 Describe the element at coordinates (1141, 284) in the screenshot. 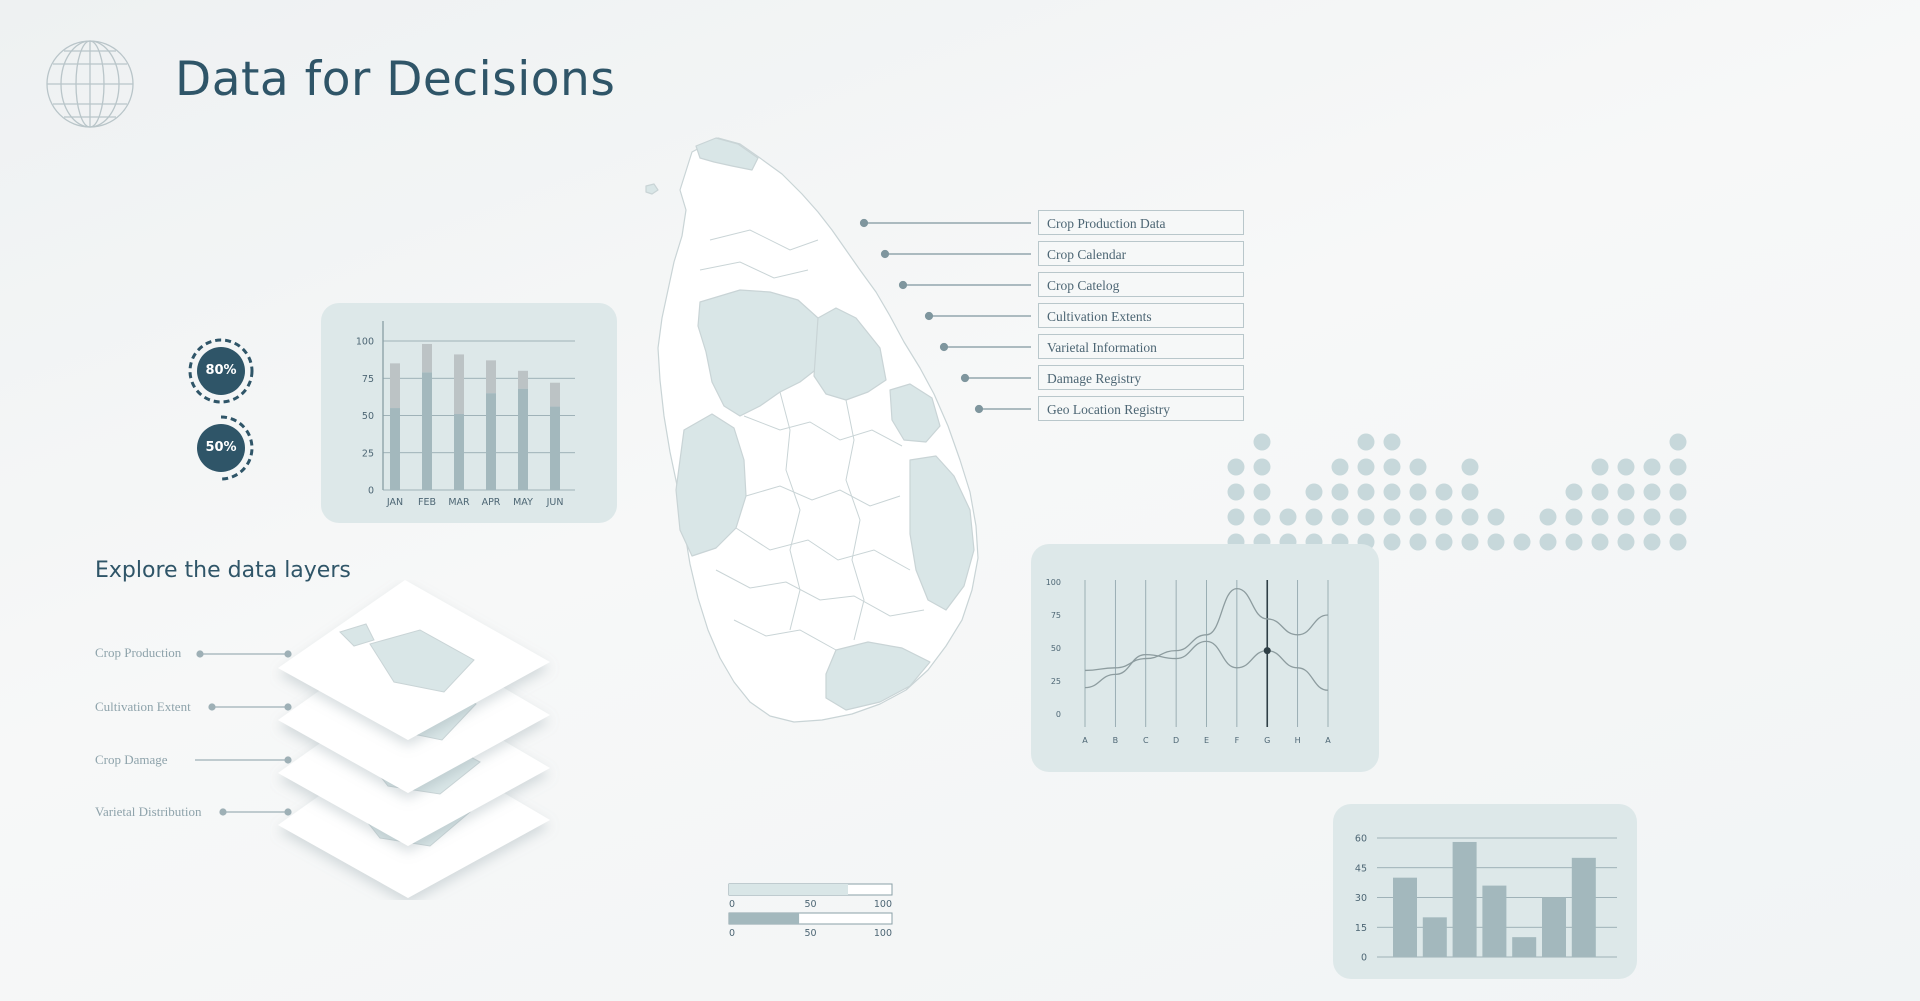

I see `callout-crop-catelog: Crop Catelog` at that location.